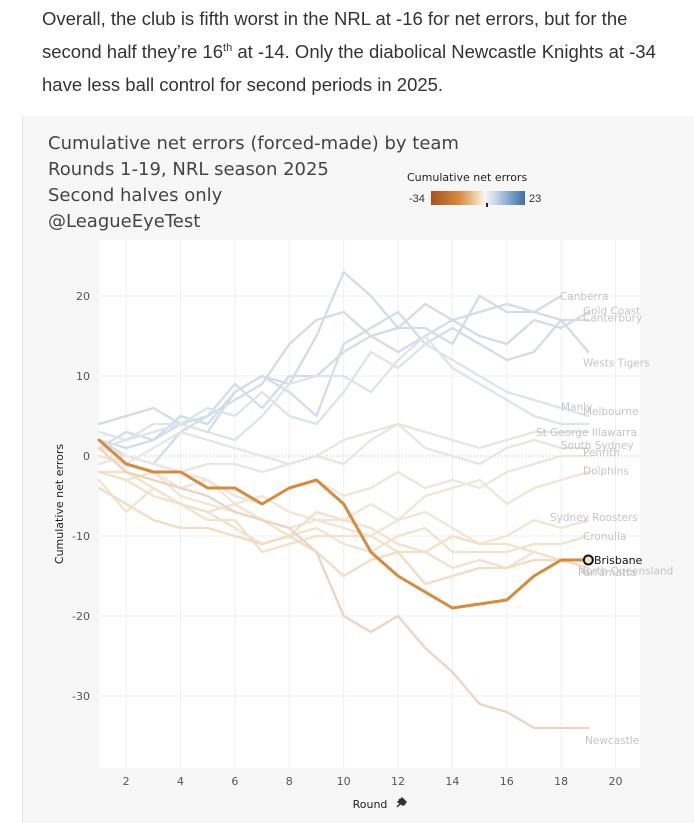  Describe the element at coordinates (607, 573) in the screenshot. I see `team-label-parramatta: Parramatta` at that location.